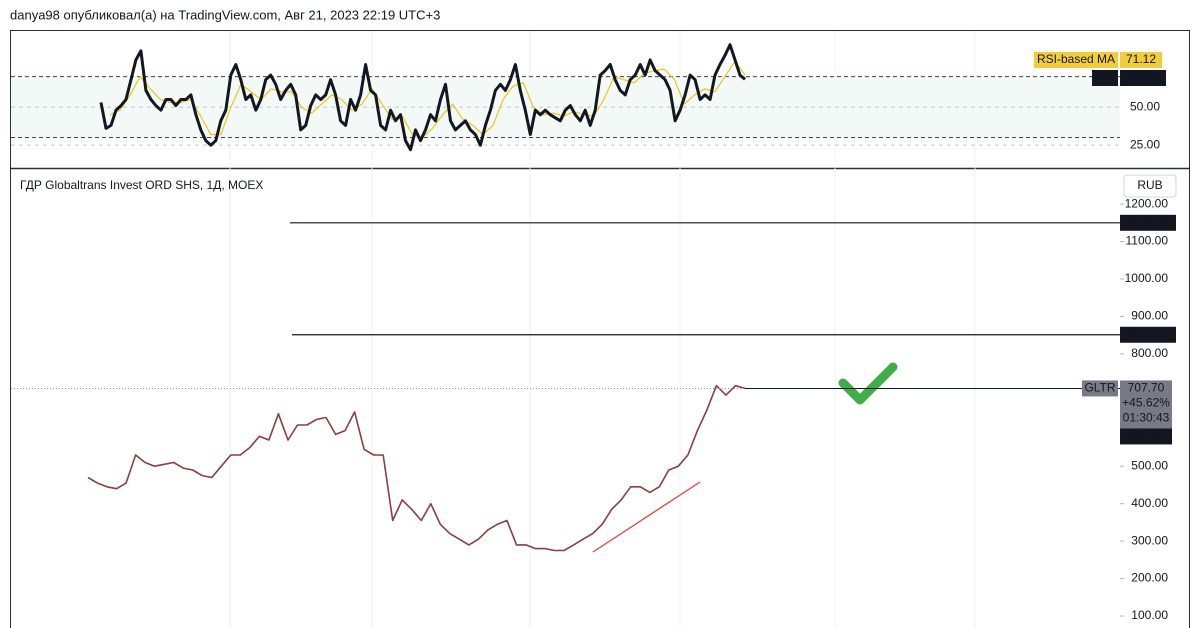 The image size is (1200, 628). Describe the element at coordinates (416, 468) in the screenshot. I see `price-line` at that location.